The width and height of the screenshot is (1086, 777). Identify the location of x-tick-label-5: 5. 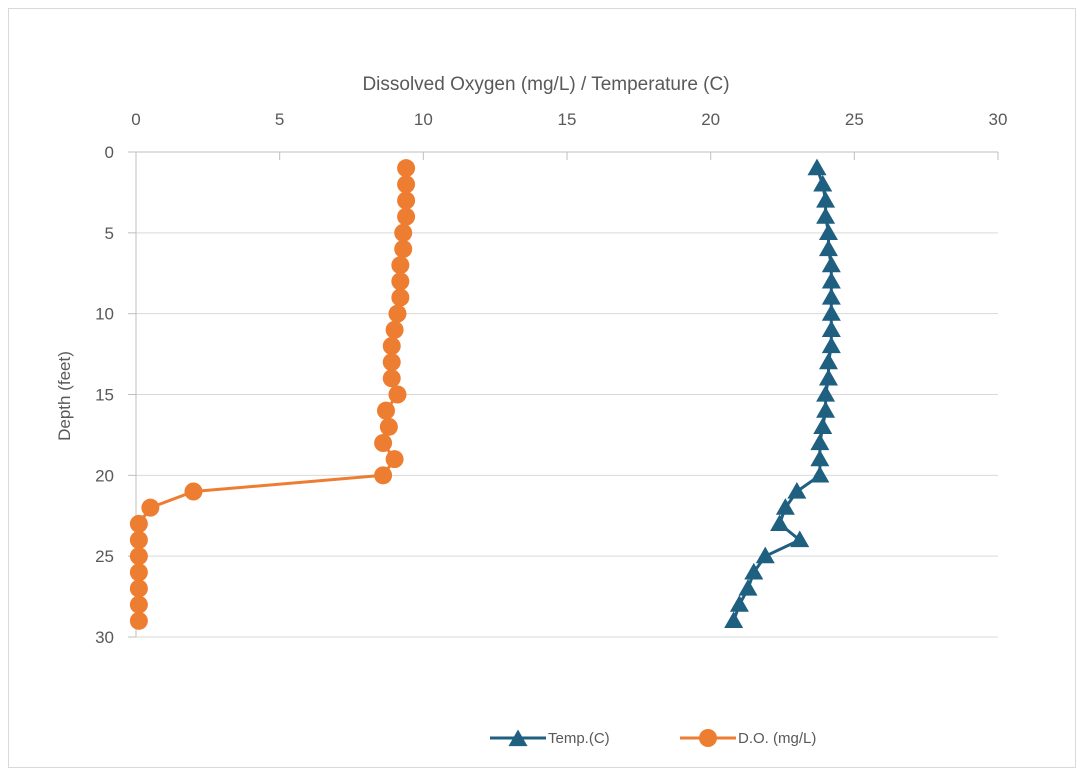
(279, 119).